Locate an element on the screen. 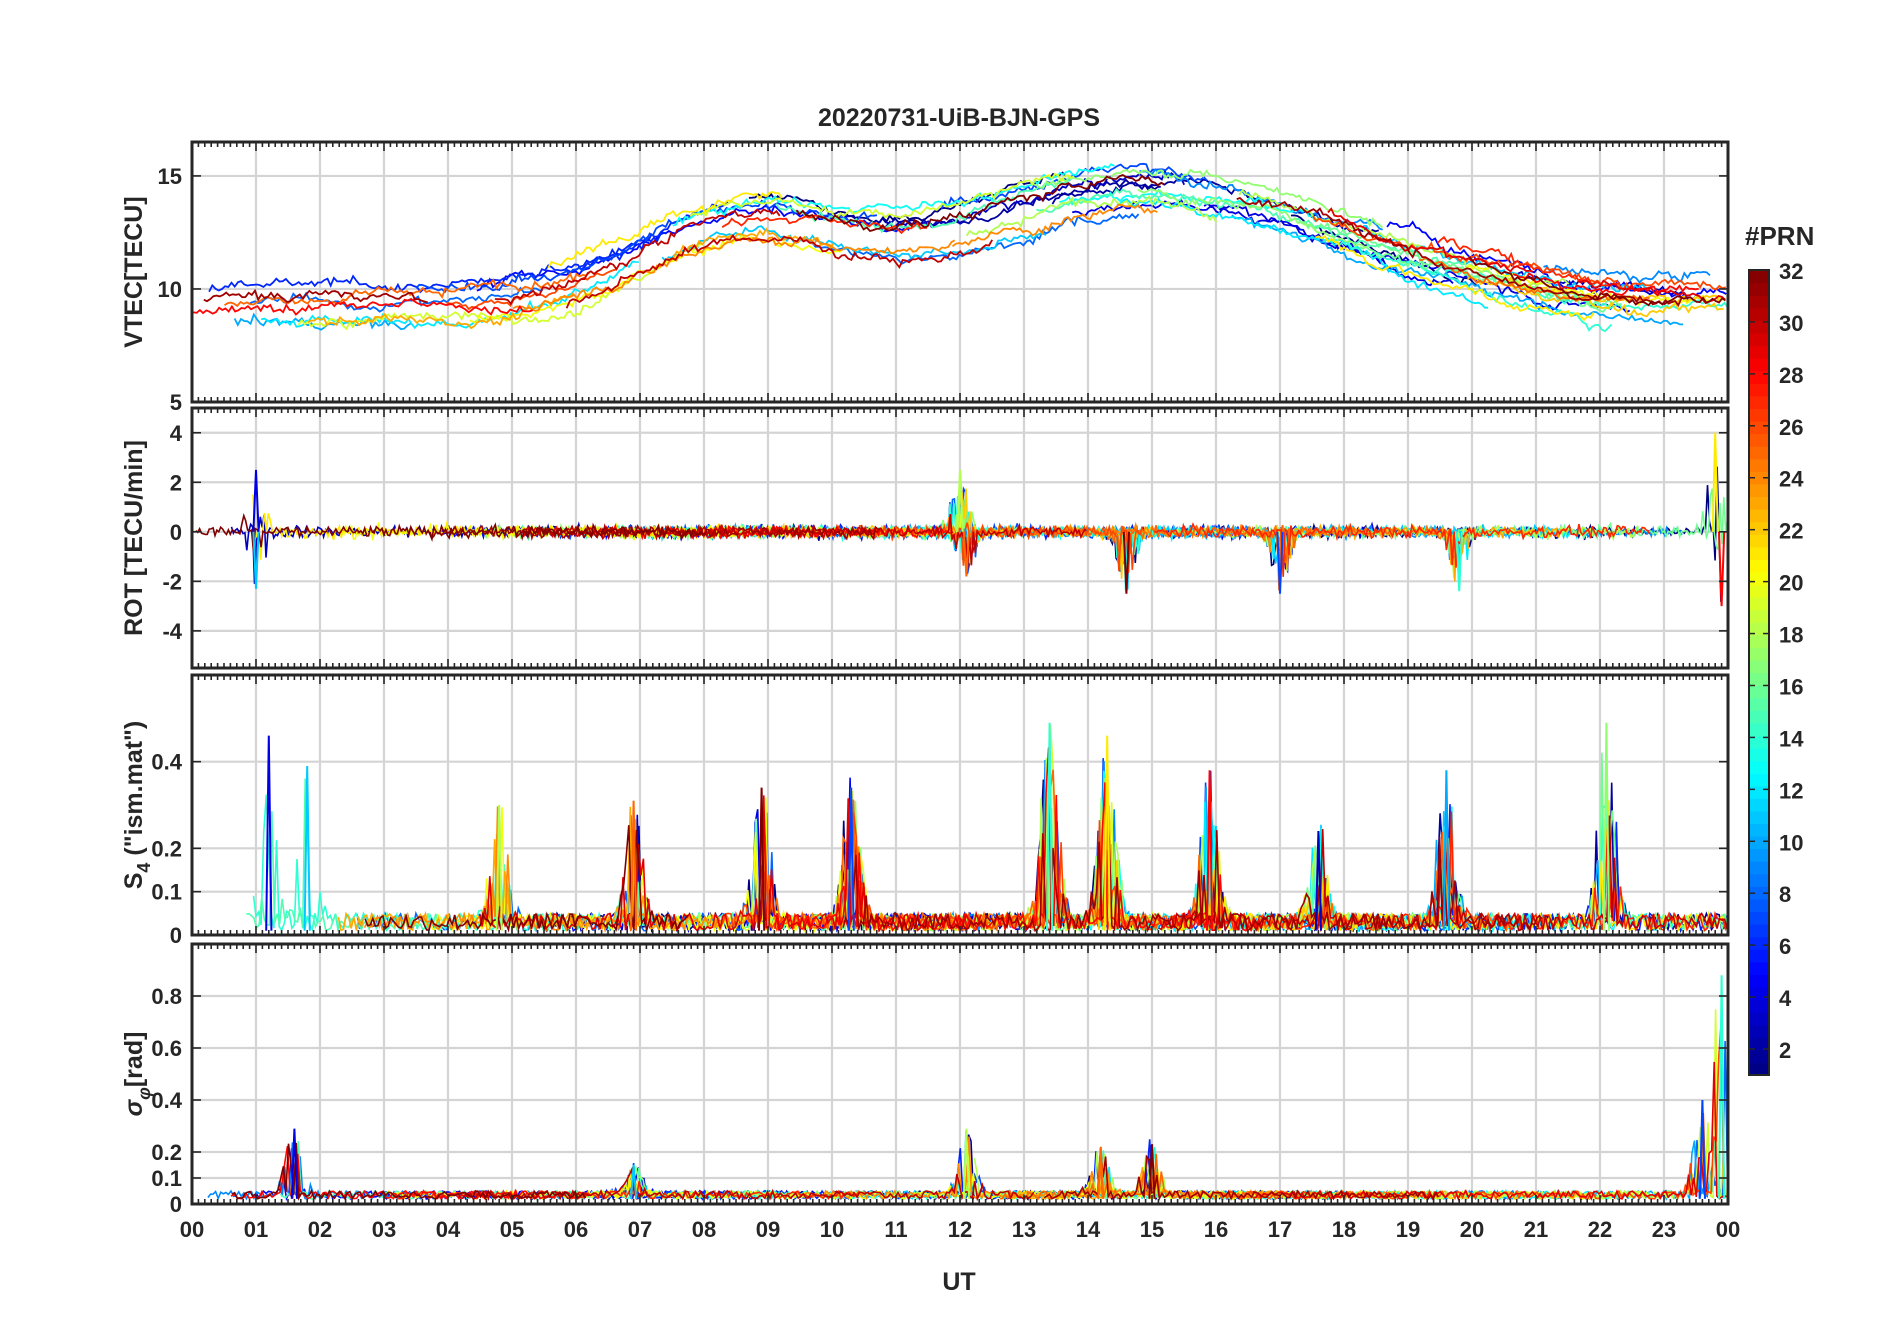  colorbar-tick-label: 30 is located at coordinates (1791, 323).